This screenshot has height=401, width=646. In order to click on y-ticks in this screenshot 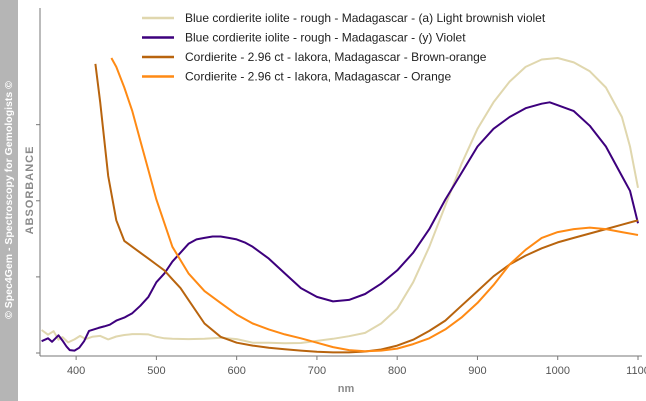, I will do `click(38, 239)`.